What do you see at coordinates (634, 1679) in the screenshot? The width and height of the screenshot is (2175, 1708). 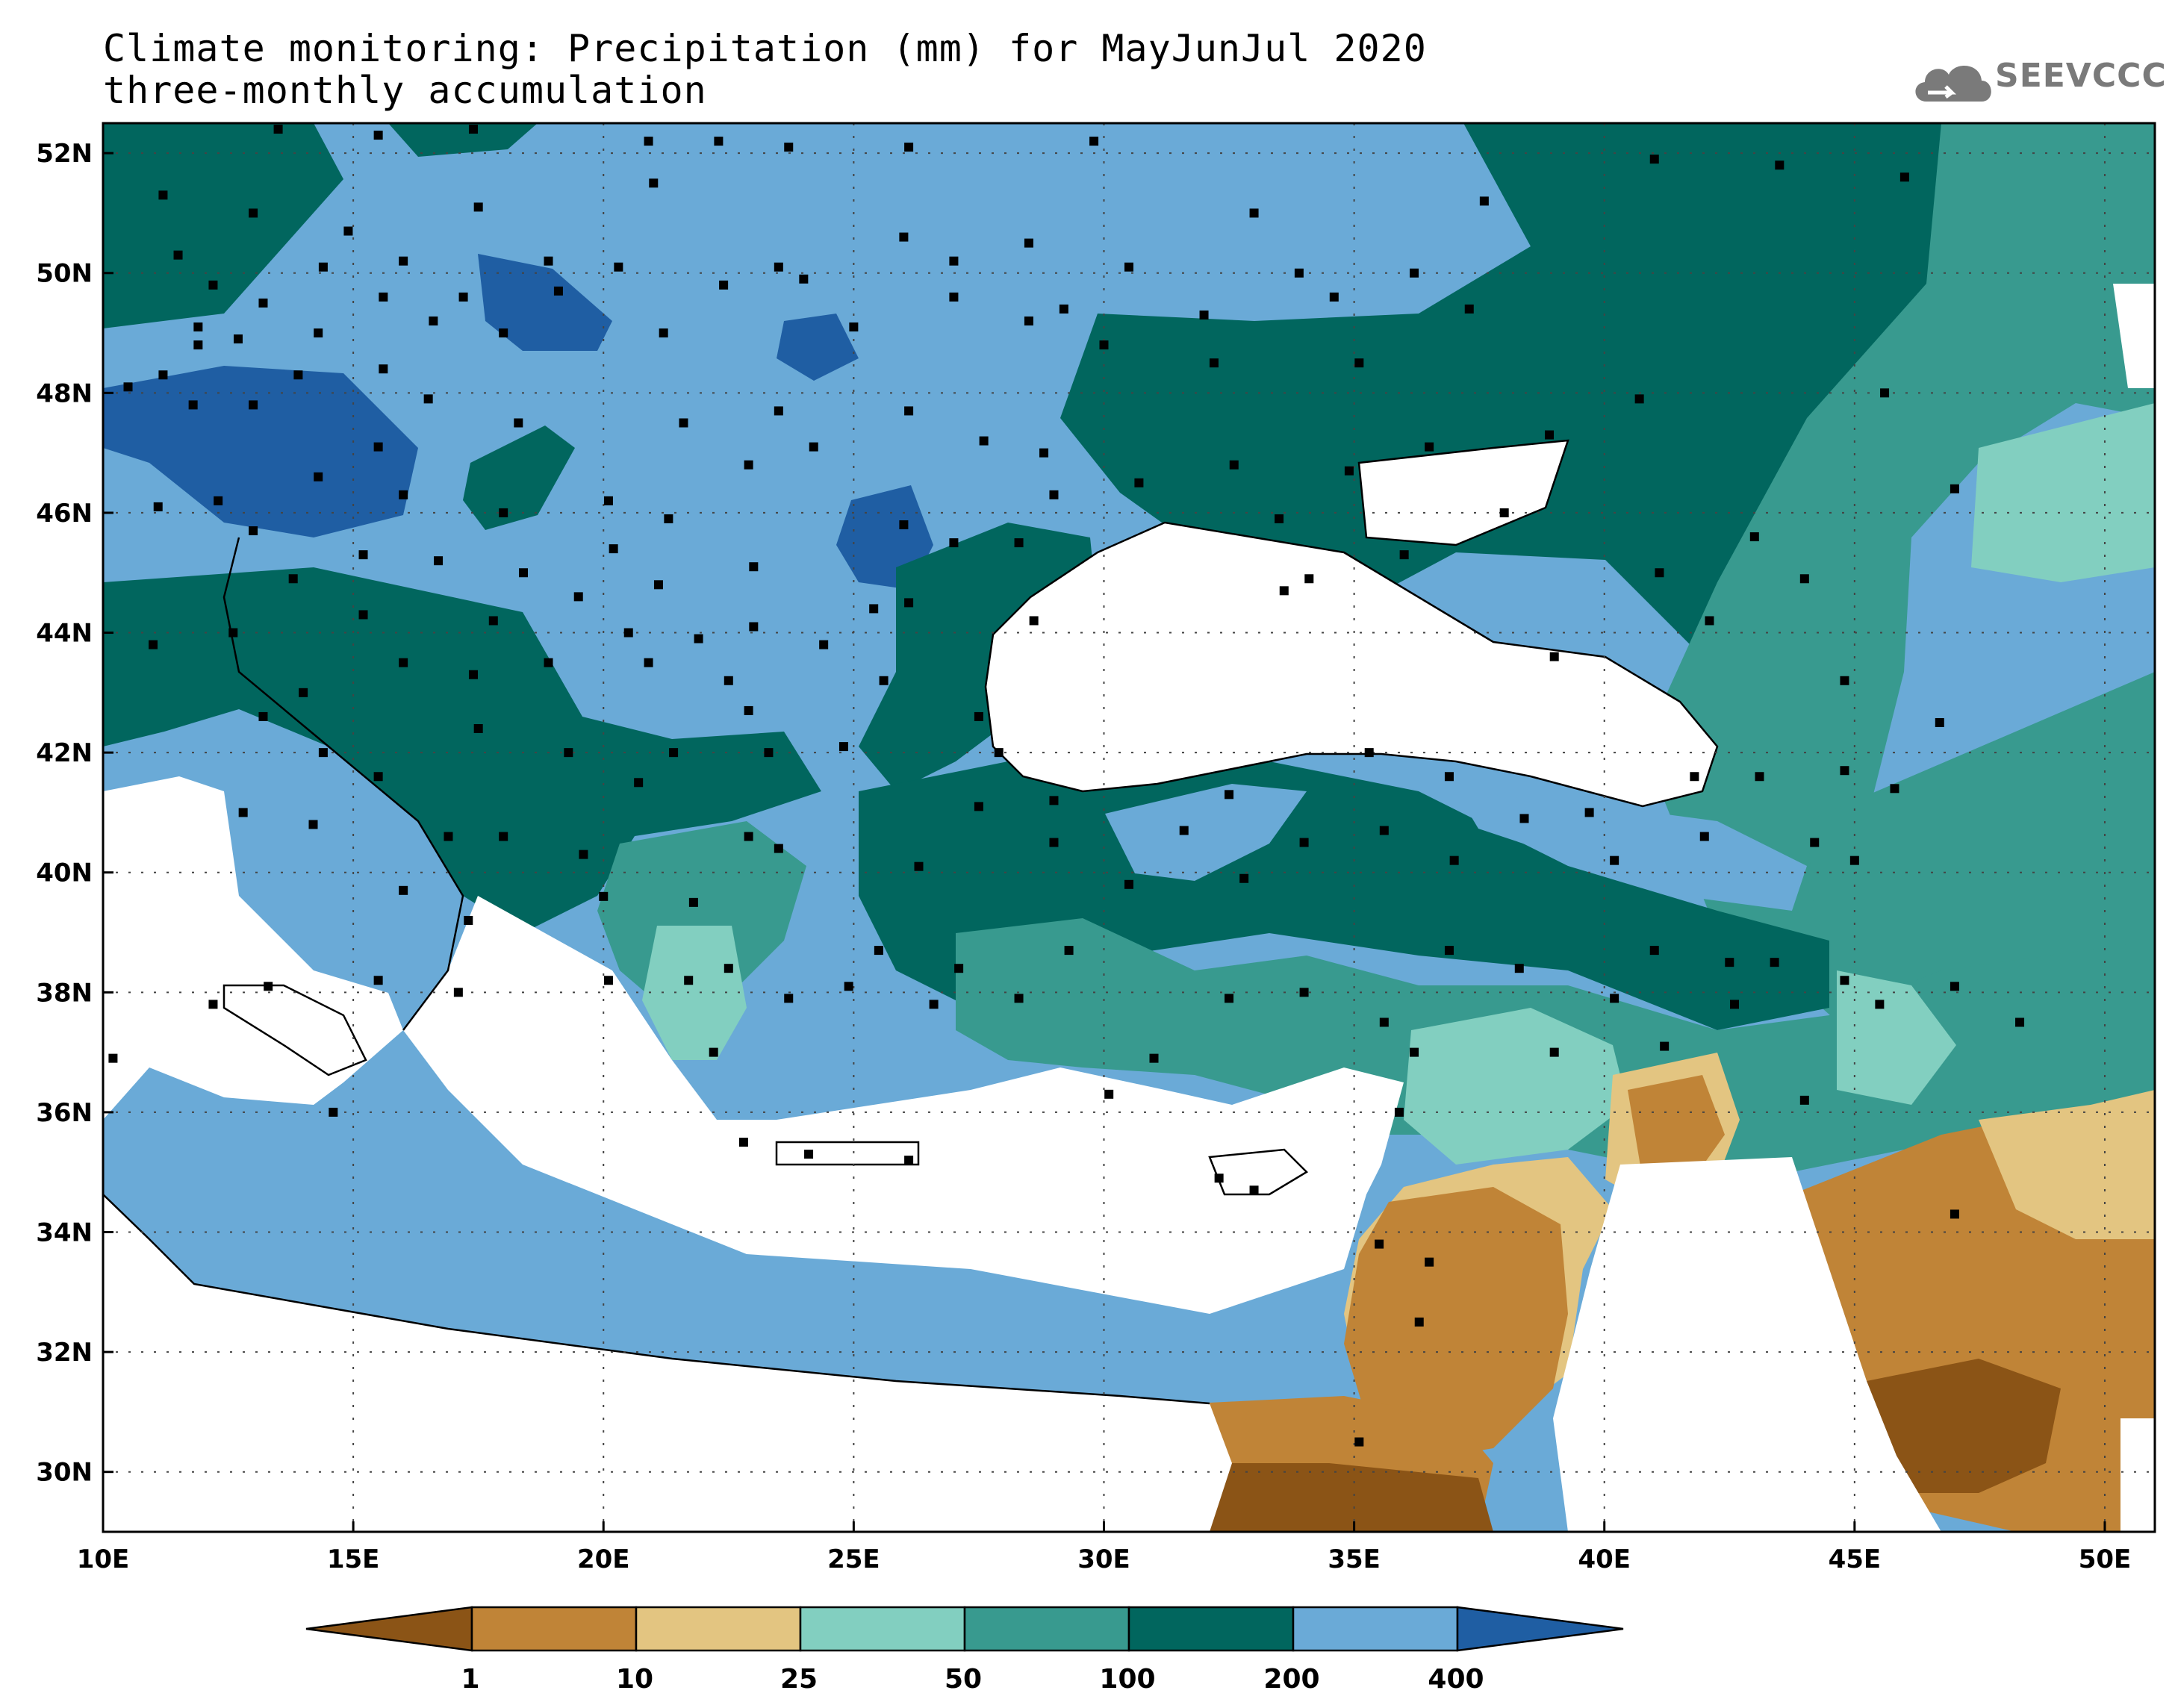 I see `colorbar-label: 10` at bounding box center [634, 1679].